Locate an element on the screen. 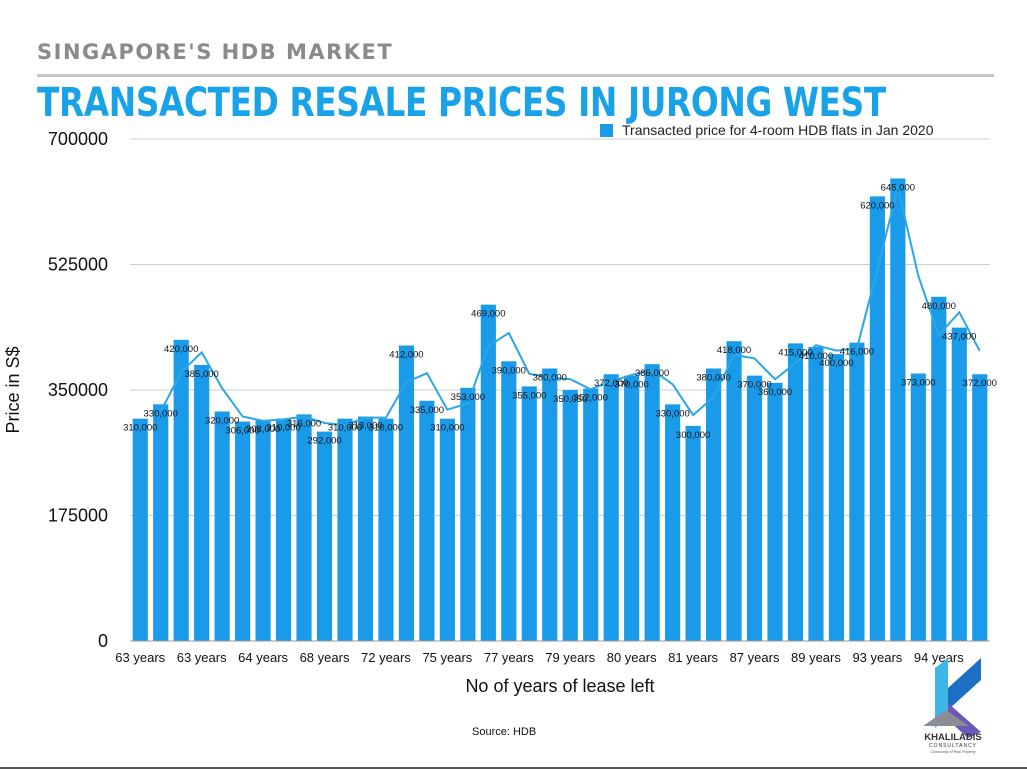 Image resolution: width=1027 pixels, height=770 pixels. data-label: 316,000 is located at coordinates (304, 423).